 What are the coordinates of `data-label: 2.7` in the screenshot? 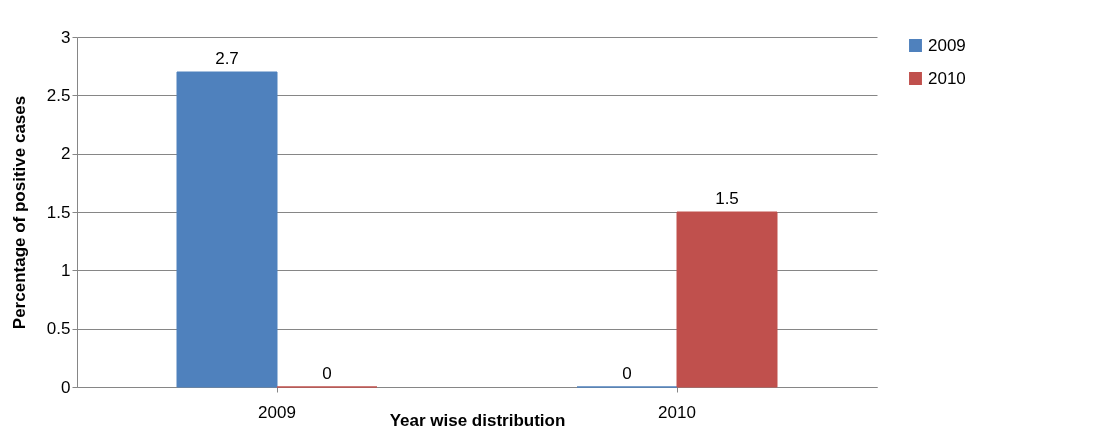 It's located at (227, 58).